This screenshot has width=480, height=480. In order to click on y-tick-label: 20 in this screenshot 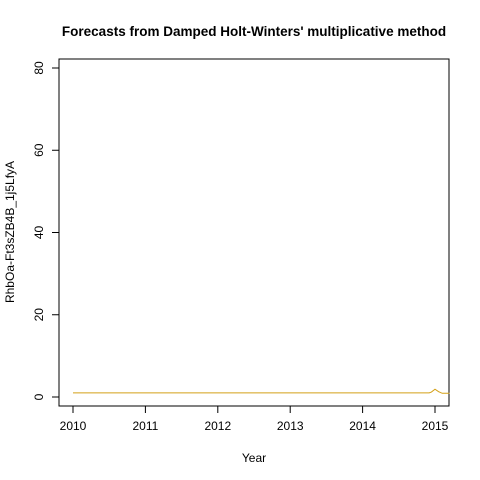, I will do `click(39, 315)`.